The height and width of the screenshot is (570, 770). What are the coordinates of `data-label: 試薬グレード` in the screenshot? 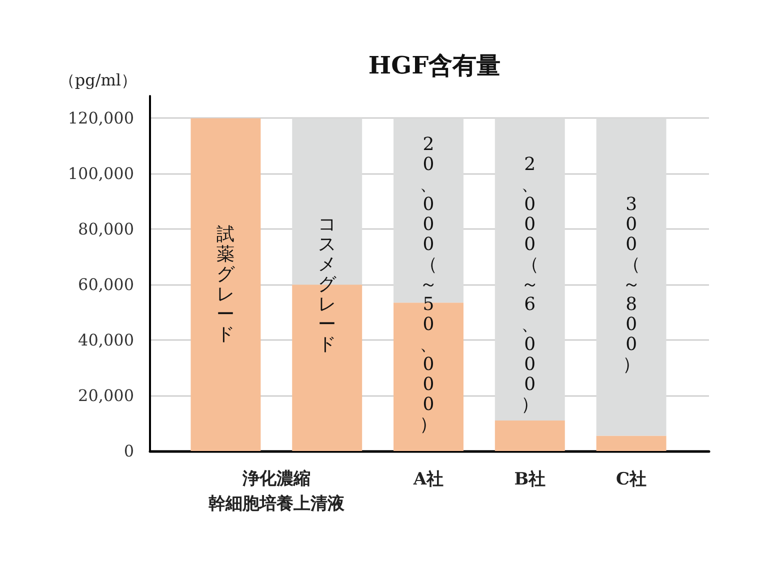 It's located at (226, 284).